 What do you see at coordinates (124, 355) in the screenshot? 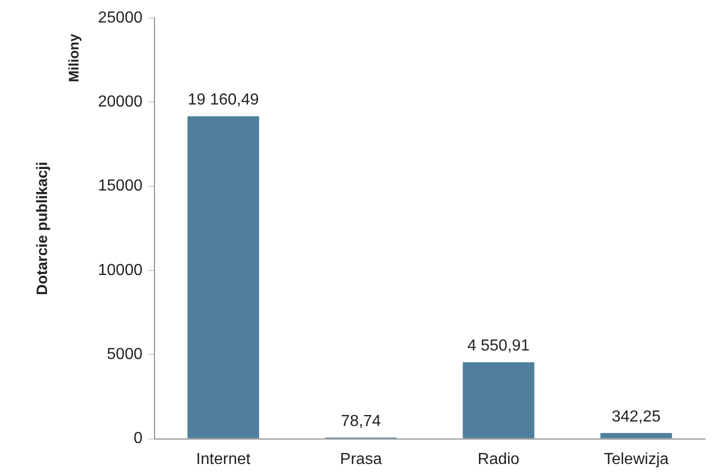
I see `y-tick-label: 5000` at bounding box center [124, 355].